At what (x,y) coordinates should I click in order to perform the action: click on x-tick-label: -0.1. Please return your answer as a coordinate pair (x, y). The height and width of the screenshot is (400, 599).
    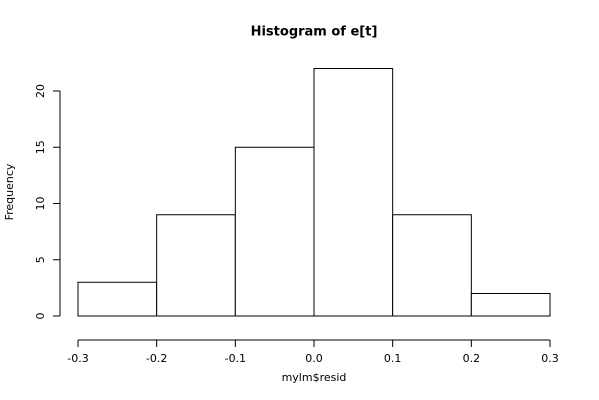
    Looking at the image, I should click on (235, 358).